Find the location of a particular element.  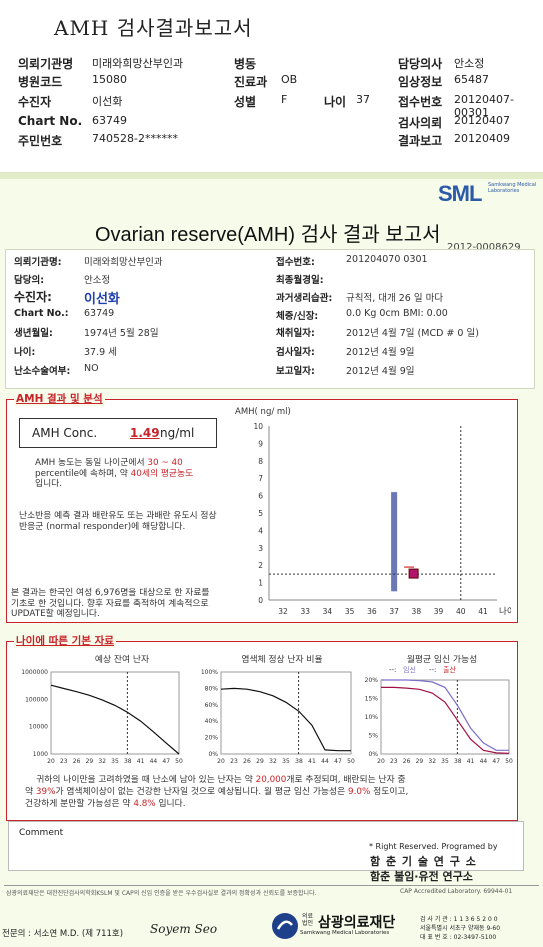

programmer-2: 함춘 불임·유전 연구소 is located at coordinates (421, 876).